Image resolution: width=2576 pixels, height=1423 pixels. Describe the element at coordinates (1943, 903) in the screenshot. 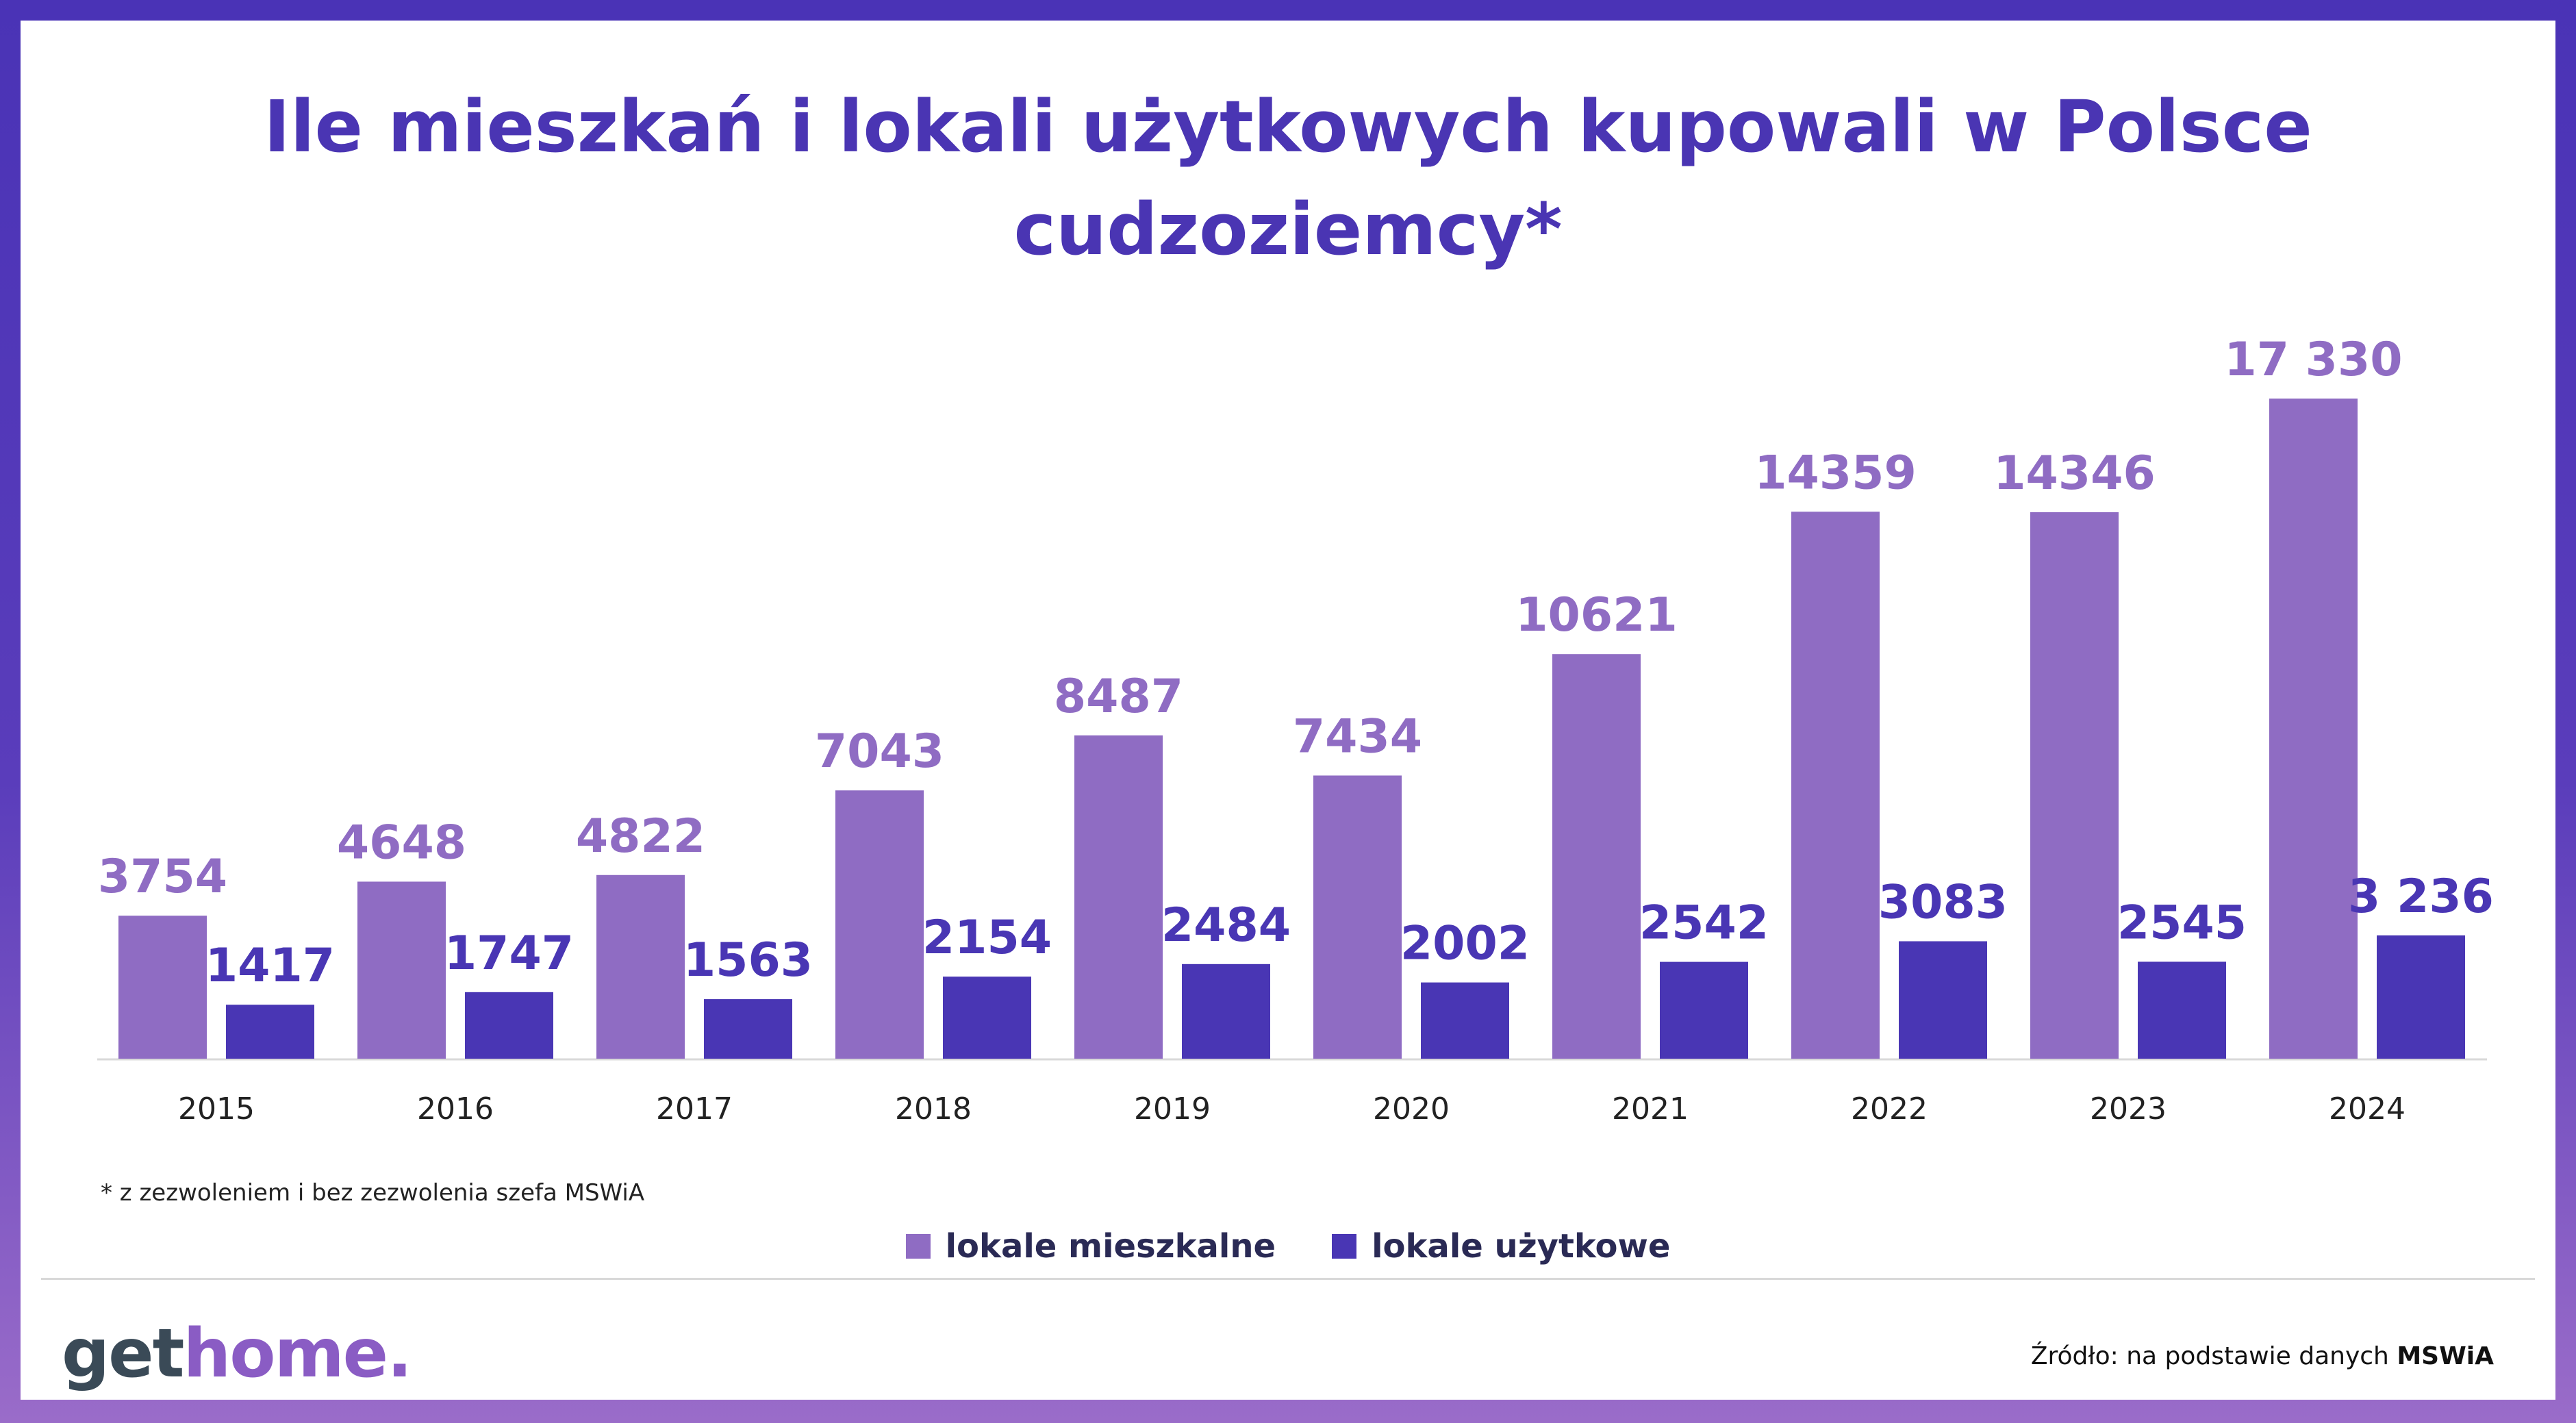

I see `data-label-commercial-2022: 3083` at that location.